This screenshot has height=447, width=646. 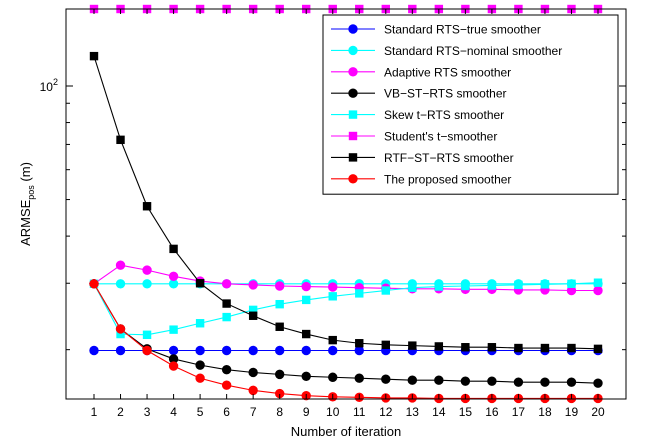 I want to click on legend-item: RTF−ST−RTS smoother, so click(x=422, y=158).